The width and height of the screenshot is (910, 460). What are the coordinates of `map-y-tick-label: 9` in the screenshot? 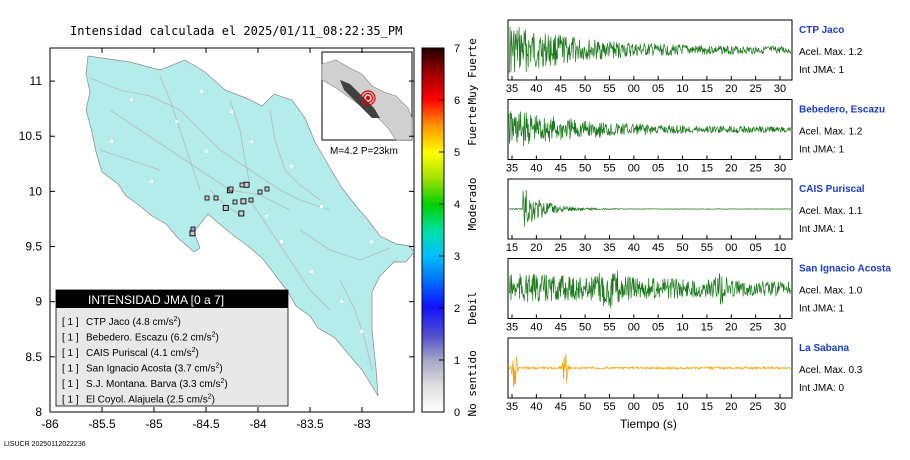 It's located at (38, 302).